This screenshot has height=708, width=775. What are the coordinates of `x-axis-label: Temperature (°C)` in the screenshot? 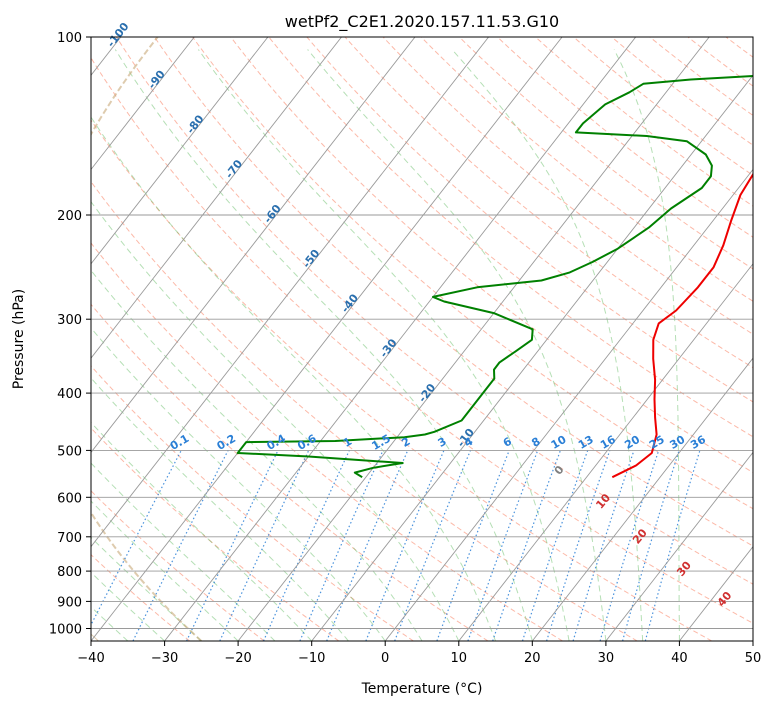 It's located at (422, 689).